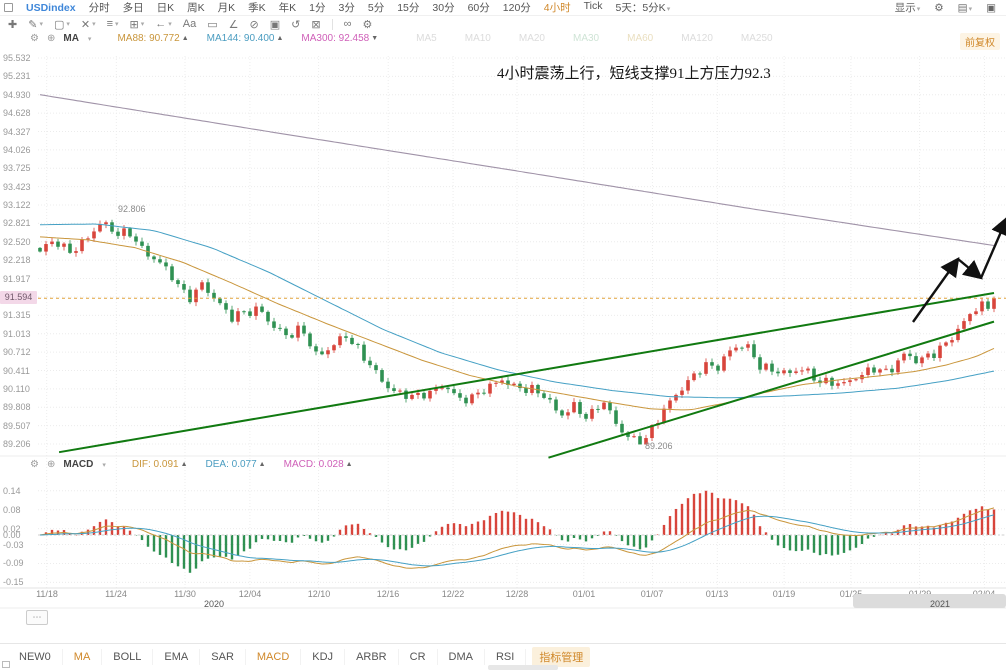  I want to click on line-tool: ≡ ▾, so click(113, 24).